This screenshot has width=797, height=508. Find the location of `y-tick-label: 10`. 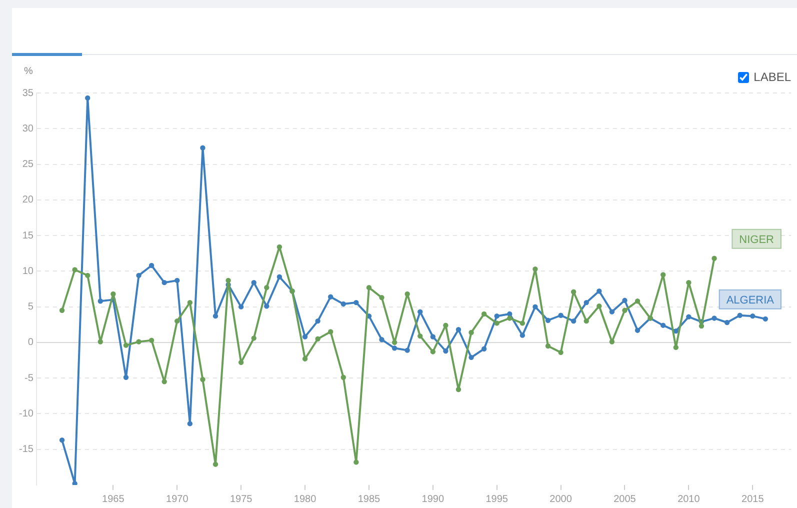

y-tick-label: 10 is located at coordinates (28, 271).